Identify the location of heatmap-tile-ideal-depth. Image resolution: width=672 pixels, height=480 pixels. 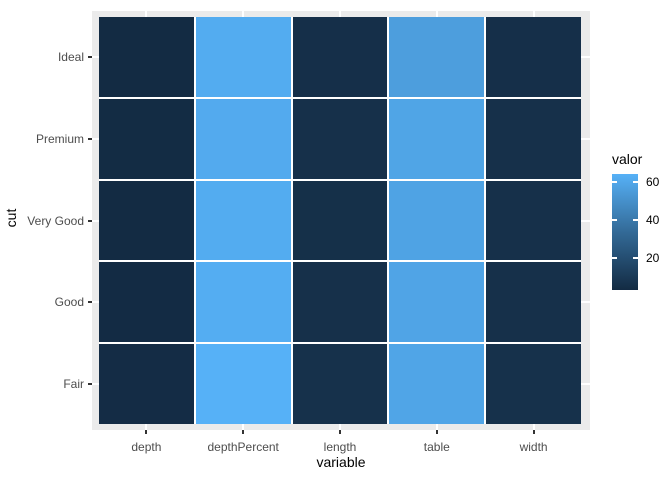
(146, 57).